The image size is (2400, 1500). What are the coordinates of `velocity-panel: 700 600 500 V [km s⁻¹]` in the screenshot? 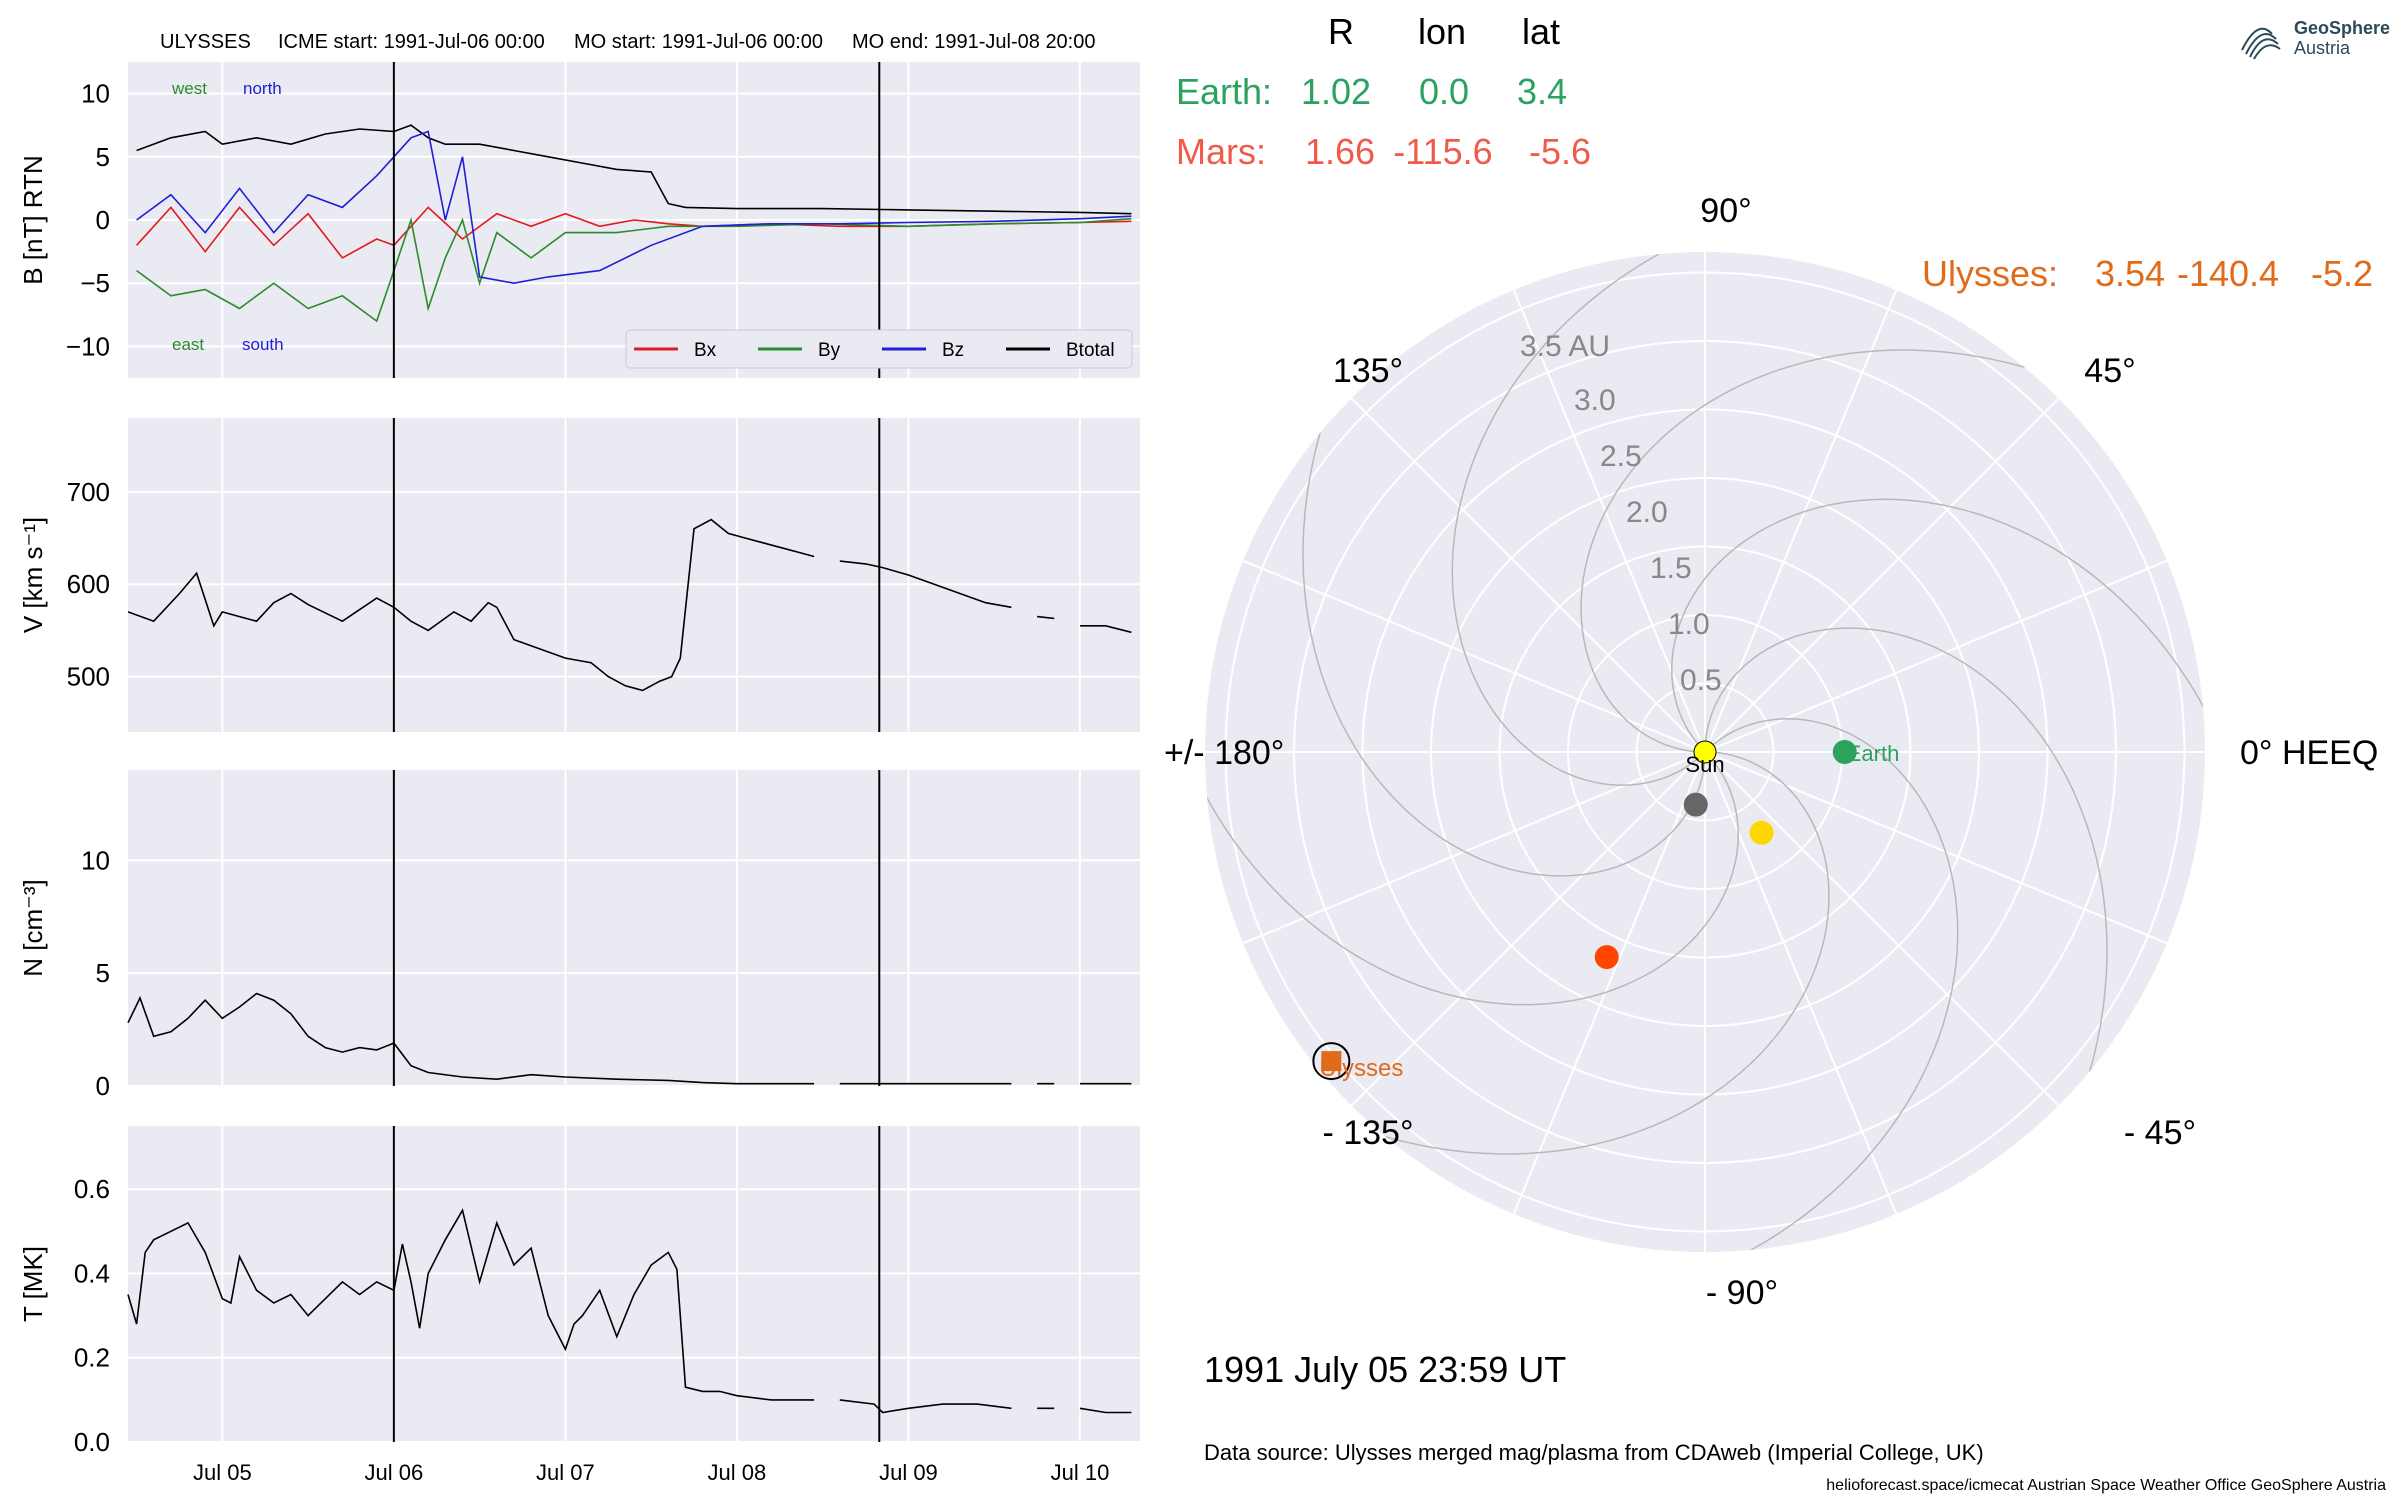 It's located at (579, 575).